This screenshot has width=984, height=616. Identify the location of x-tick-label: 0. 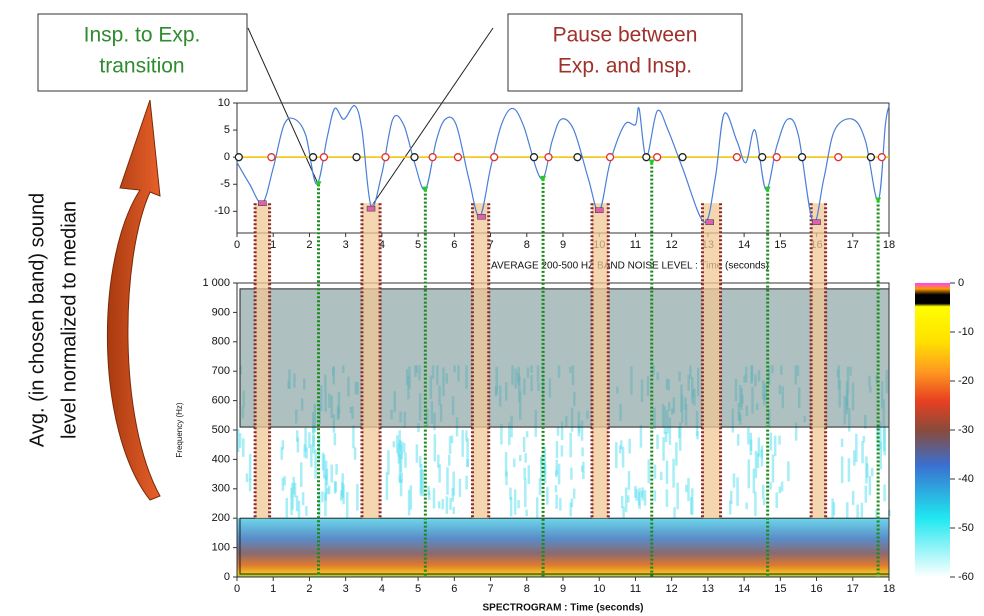
(237, 245).